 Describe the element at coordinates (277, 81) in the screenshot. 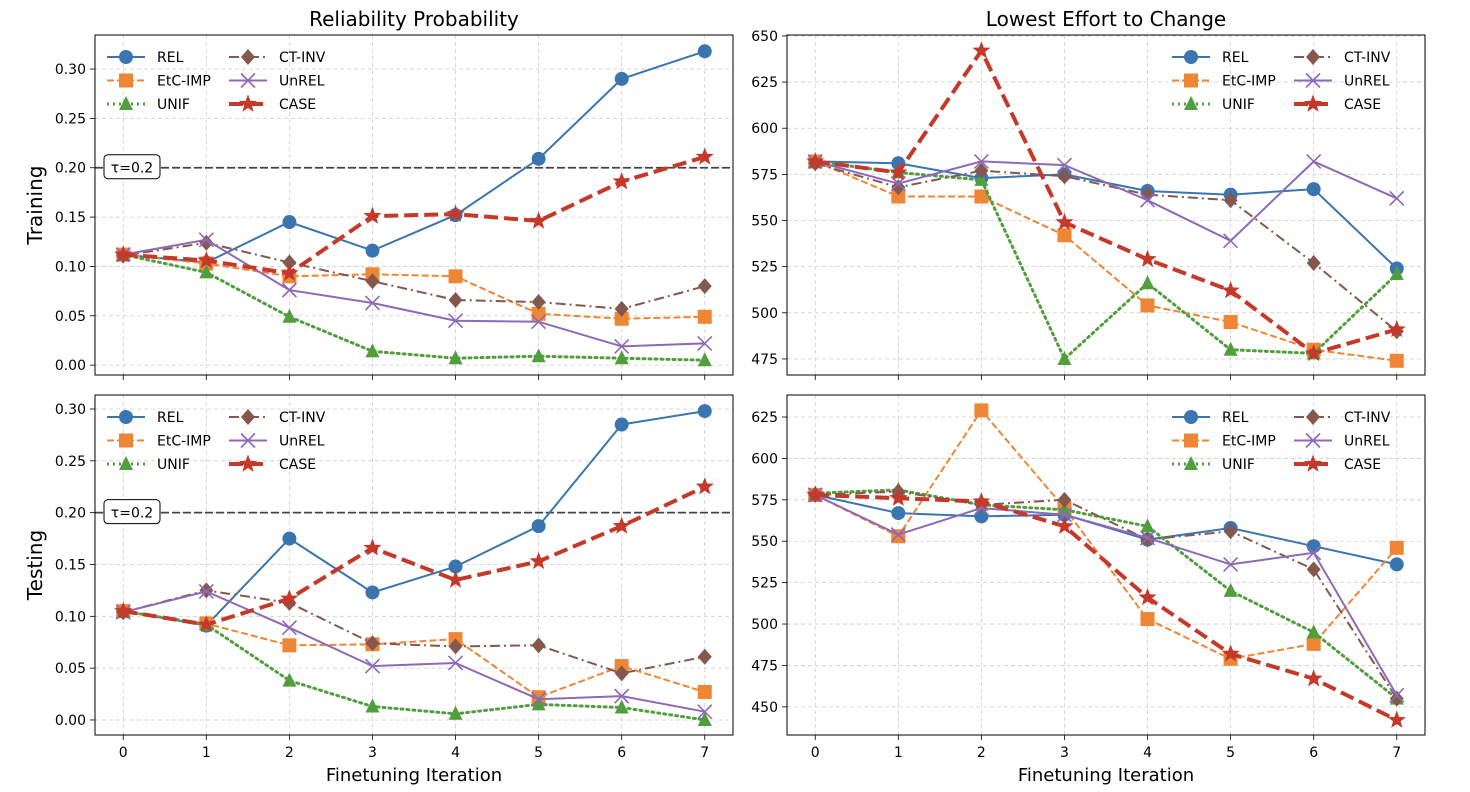

I see `legend-item-unrel: UnREL` at that location.